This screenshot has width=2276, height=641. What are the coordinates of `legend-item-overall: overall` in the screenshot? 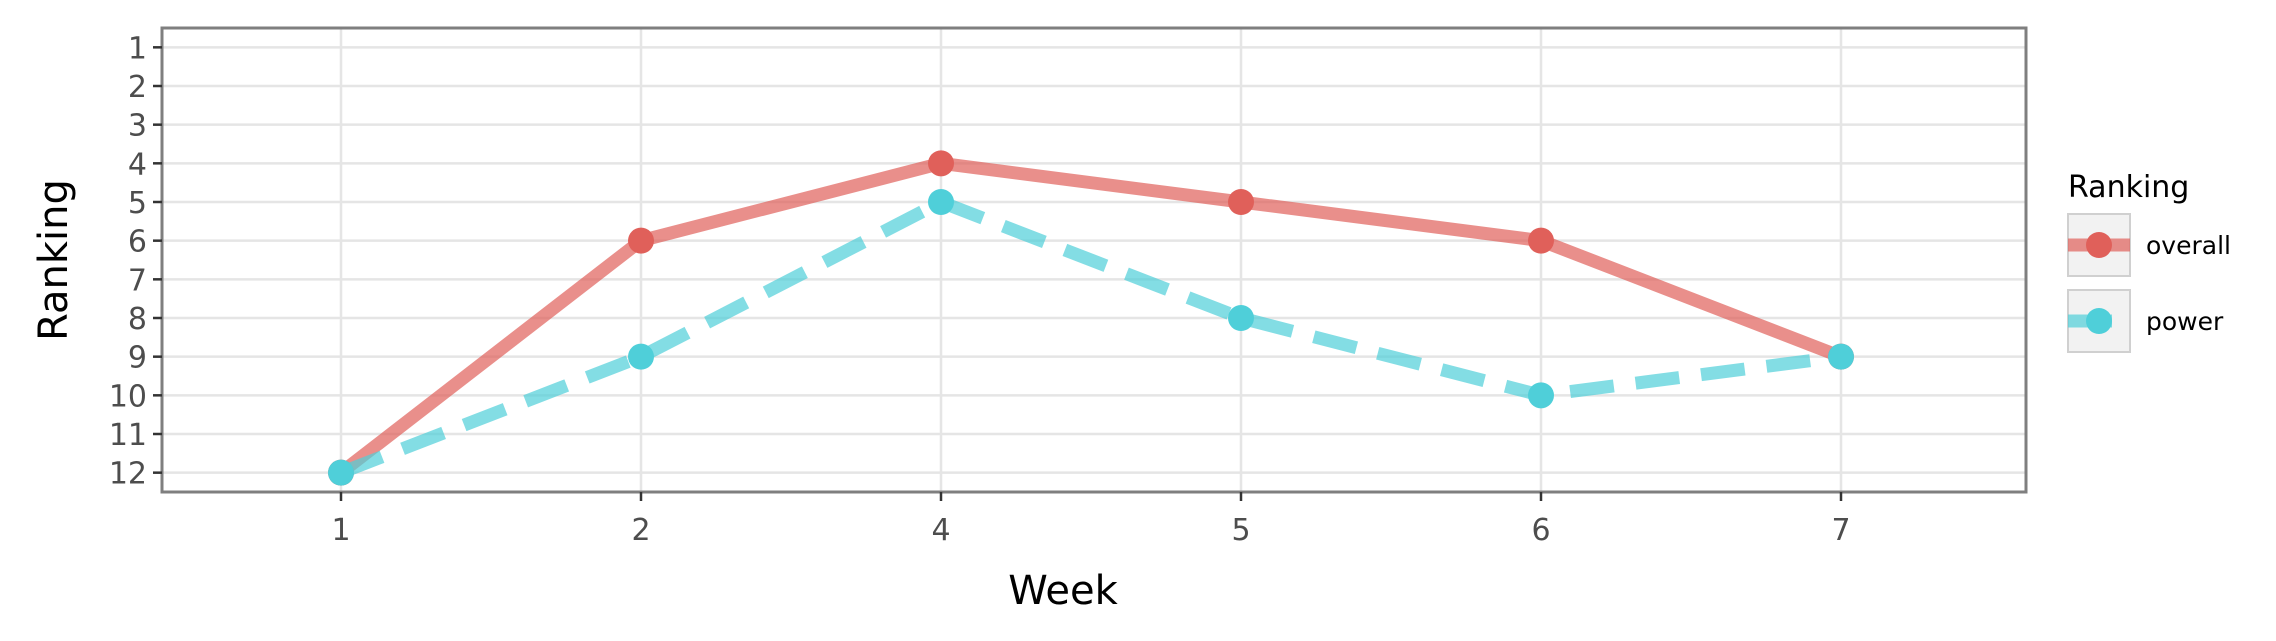 It's located at (2149, 245).